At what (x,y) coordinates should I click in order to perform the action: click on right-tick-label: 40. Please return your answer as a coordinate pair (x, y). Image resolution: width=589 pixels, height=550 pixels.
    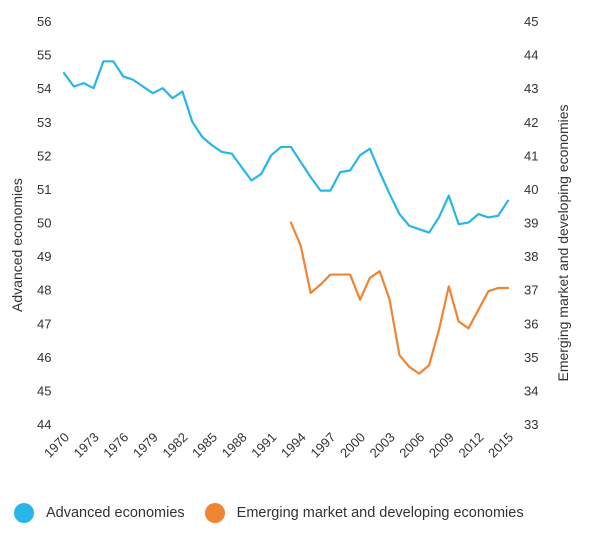
    Looking at the image, I should click on (531, 189).